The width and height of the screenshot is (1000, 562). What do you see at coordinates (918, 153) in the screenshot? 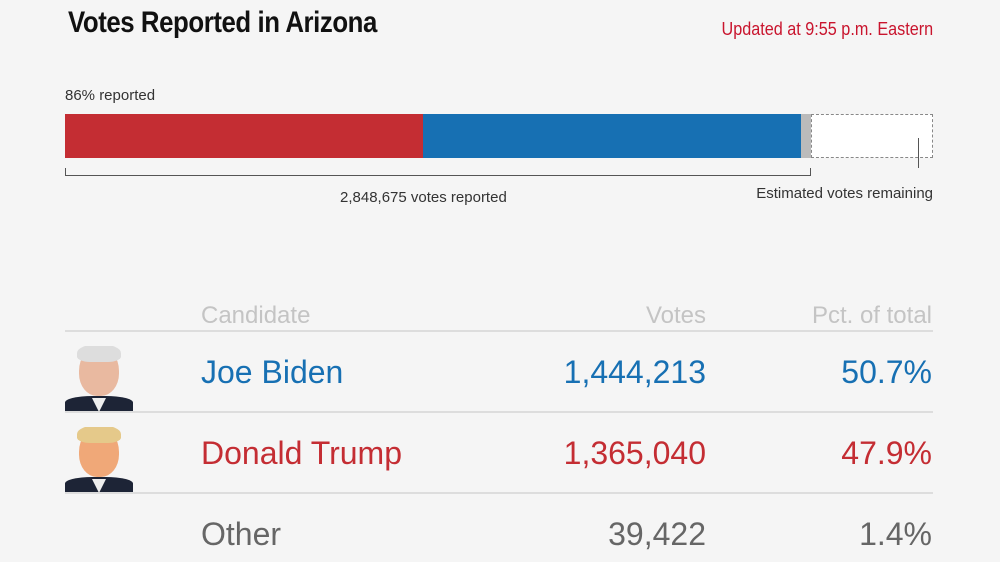
I see `remaining-tick` at bounding box center [918, 153].